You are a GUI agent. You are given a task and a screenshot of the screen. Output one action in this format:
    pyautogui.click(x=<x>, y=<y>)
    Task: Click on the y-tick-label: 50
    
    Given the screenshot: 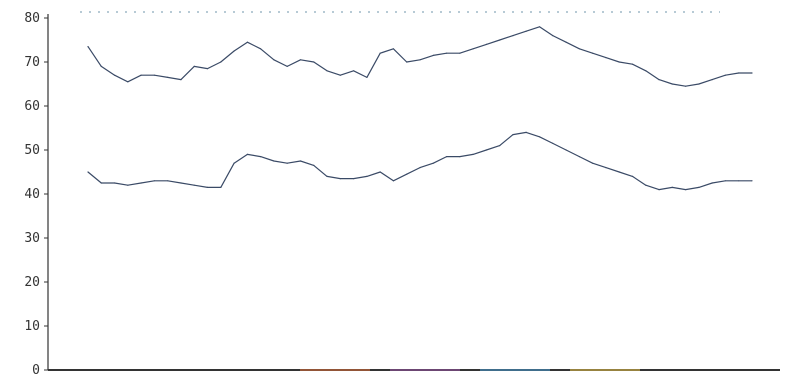 What is the action you would take?
    pyautogui.click(x=32, y=150)
    